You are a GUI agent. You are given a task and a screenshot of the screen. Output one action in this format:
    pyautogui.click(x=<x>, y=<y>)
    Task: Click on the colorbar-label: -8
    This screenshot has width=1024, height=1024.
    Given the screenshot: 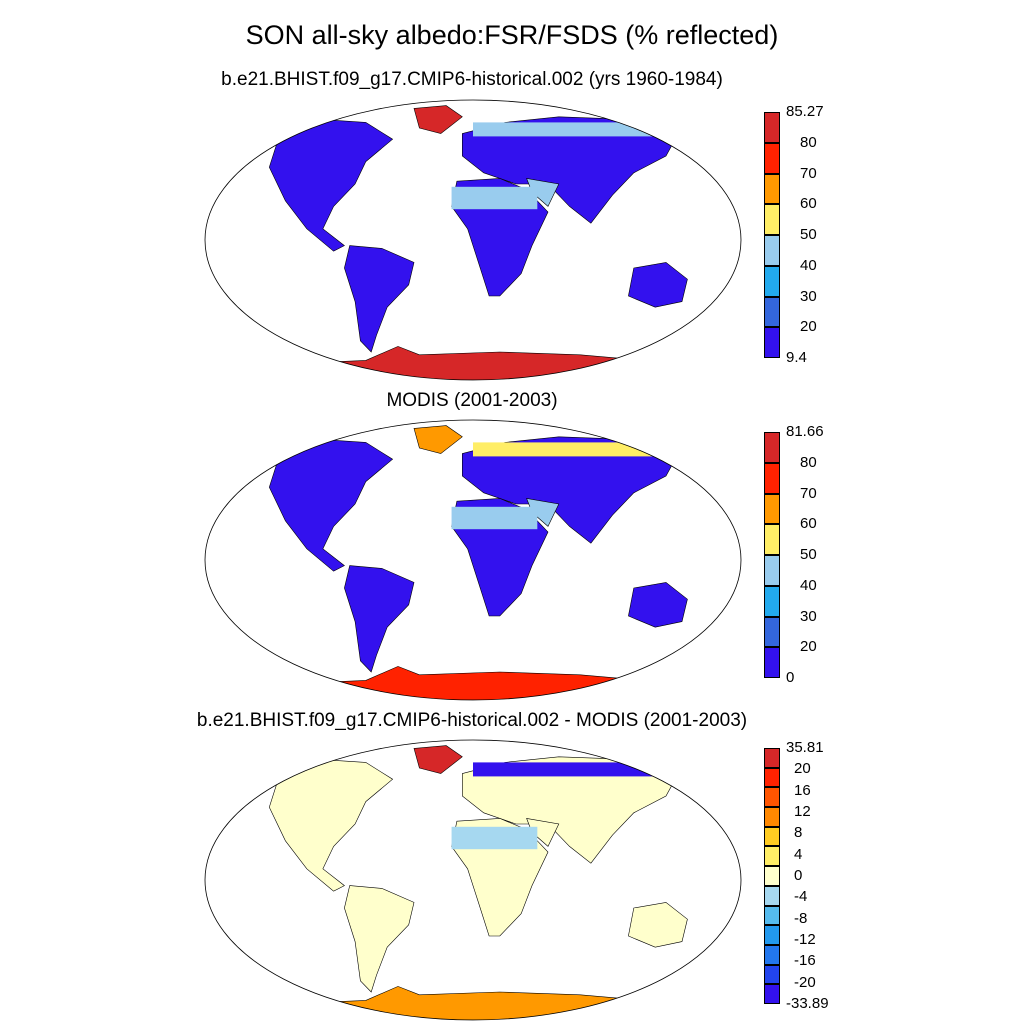 What is the action you would take?
    pyautogui.click(x=801, y=918)
    